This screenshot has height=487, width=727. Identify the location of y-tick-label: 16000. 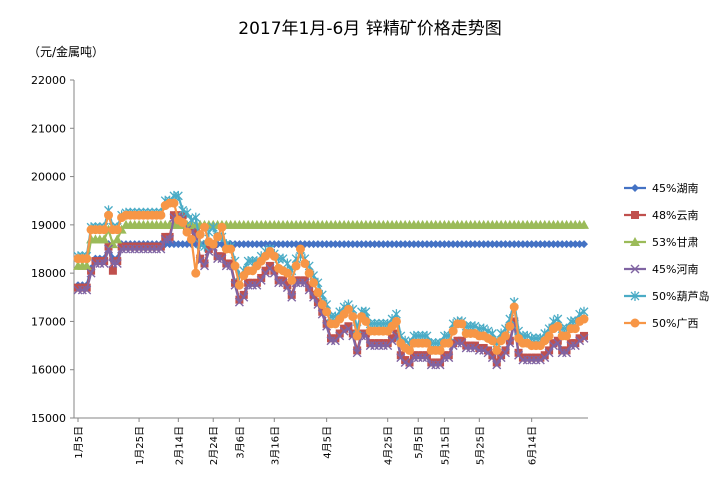
(48, 370).